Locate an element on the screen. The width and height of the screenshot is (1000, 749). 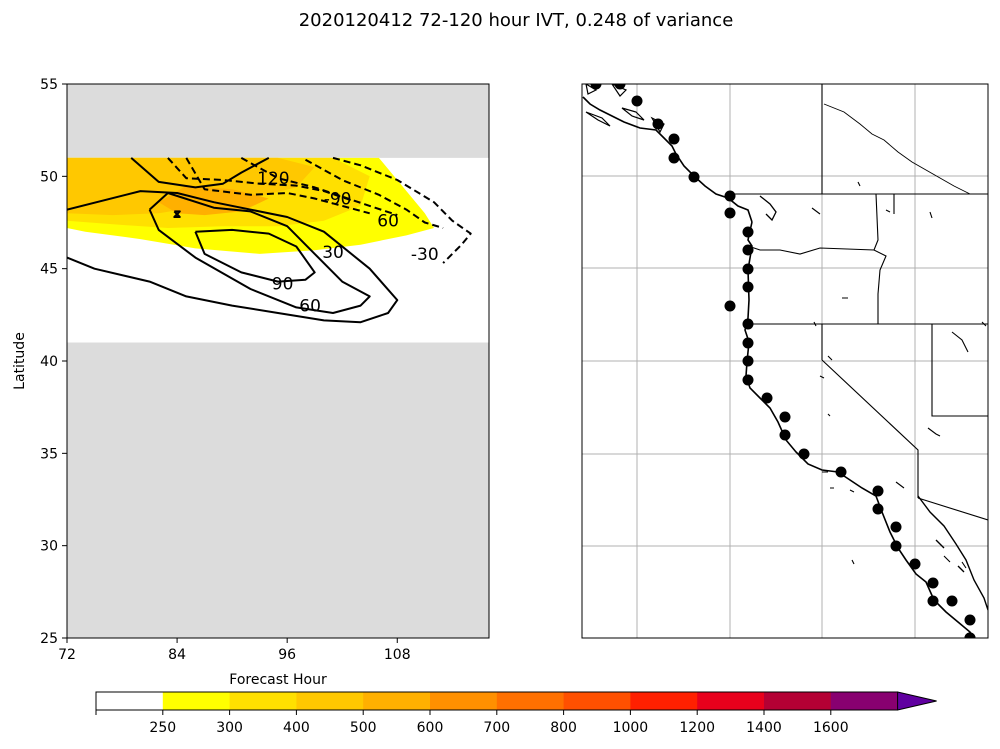
puget-sound is located at coordinates (768, 208).